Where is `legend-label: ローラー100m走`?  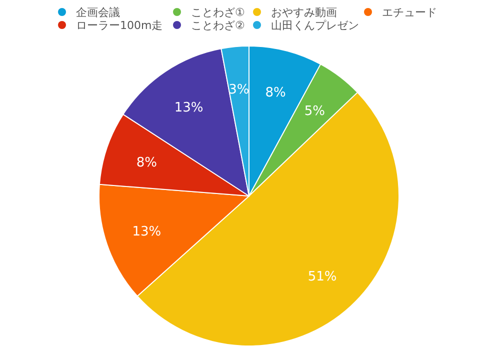 legend-label: ローラー100m走 is located at coordinates (119, 25).